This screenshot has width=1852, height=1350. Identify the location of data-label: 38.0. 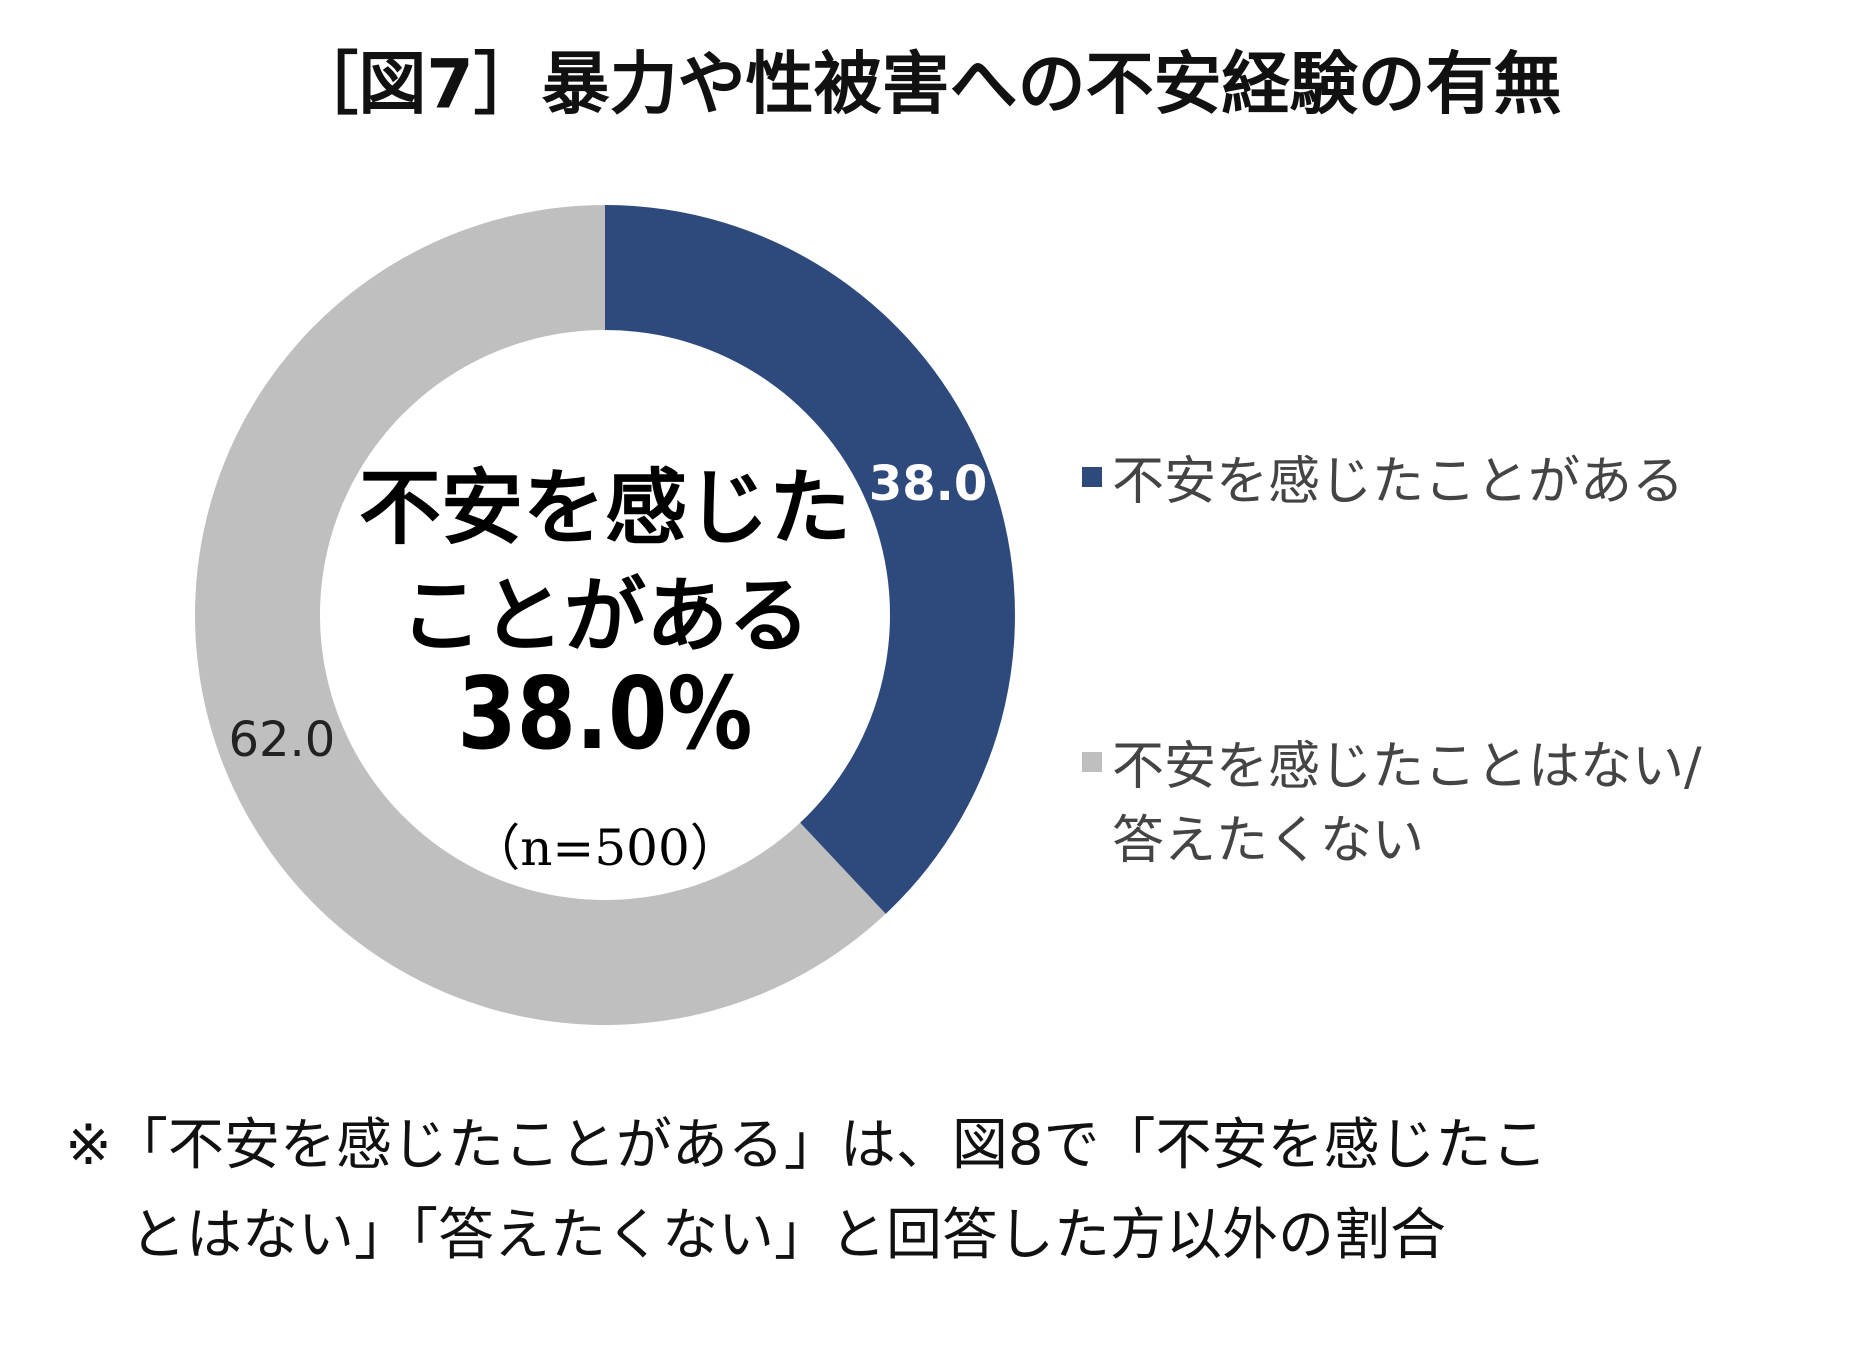
(928, 484).